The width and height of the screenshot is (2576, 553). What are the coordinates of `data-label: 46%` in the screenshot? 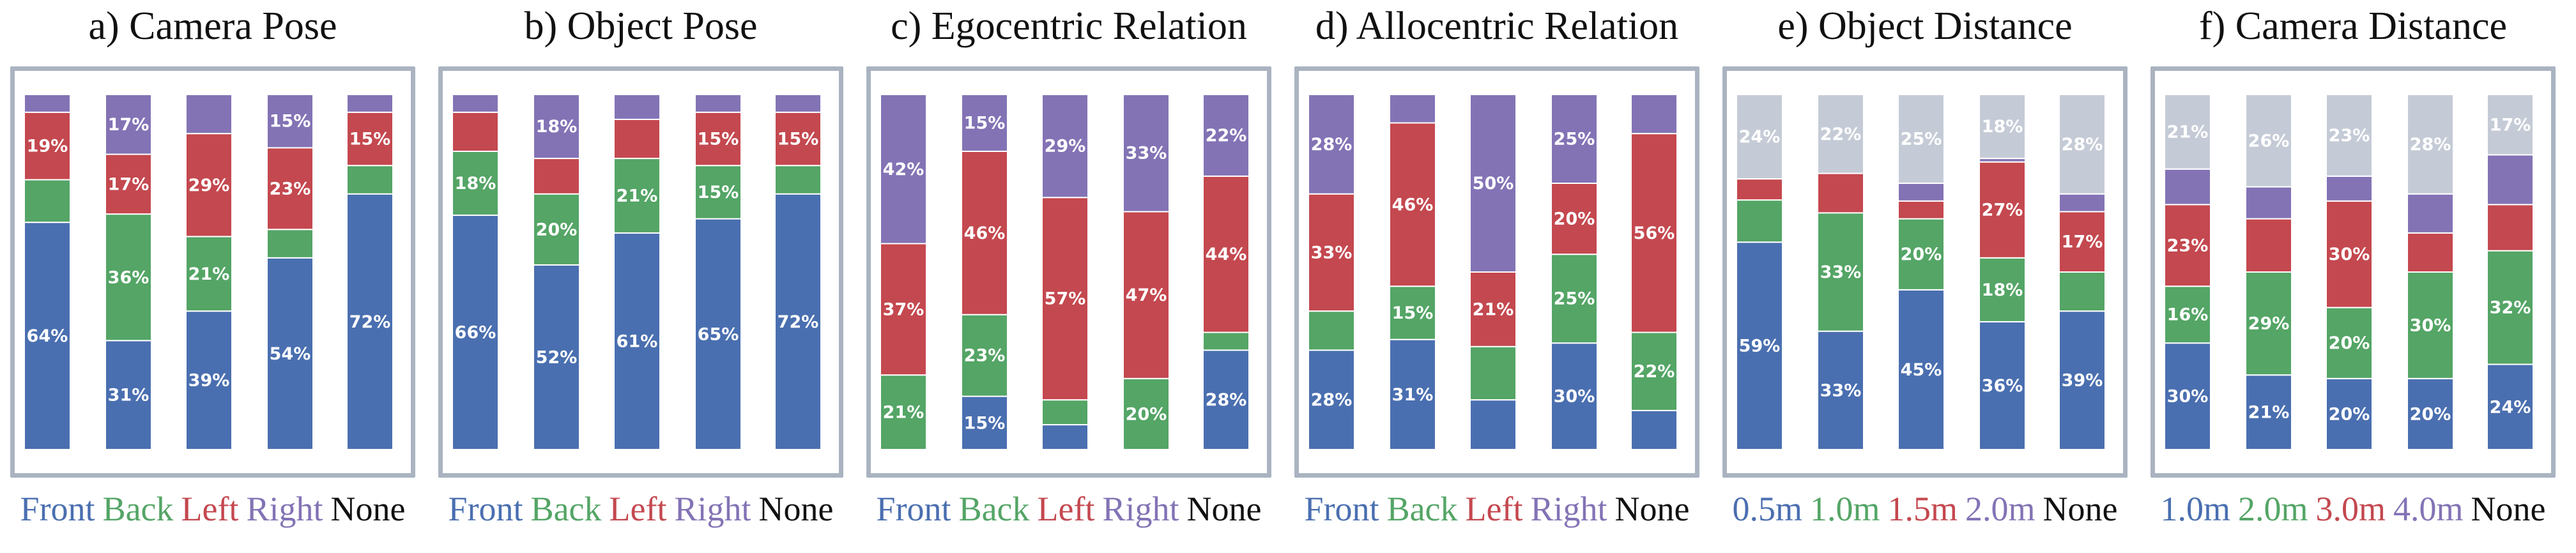 It's located at (985, 233).